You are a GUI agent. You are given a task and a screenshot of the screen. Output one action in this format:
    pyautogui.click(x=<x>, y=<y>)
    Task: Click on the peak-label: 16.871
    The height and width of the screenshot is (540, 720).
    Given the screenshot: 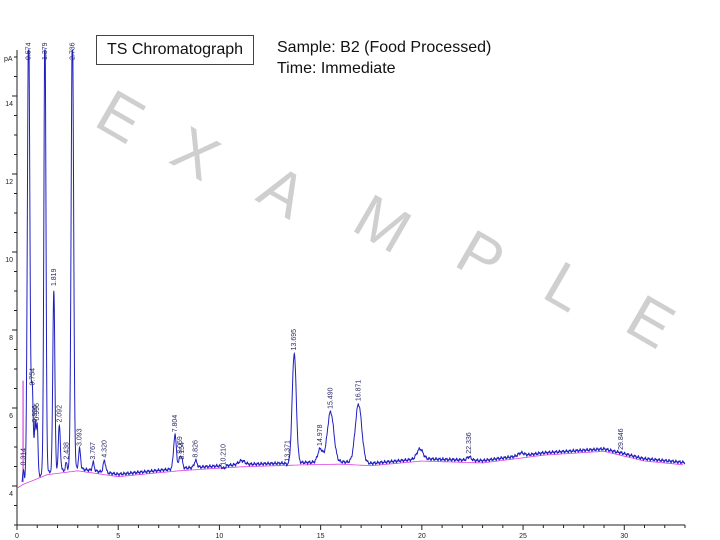 What is the action you would take?
    pyautogui.click(x=359, y=391)
    